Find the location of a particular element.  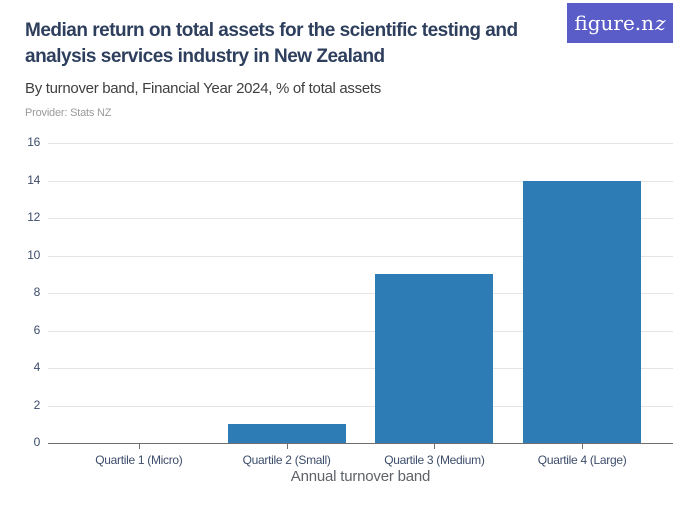

x-axis-line is located at coordinates (360, 443).